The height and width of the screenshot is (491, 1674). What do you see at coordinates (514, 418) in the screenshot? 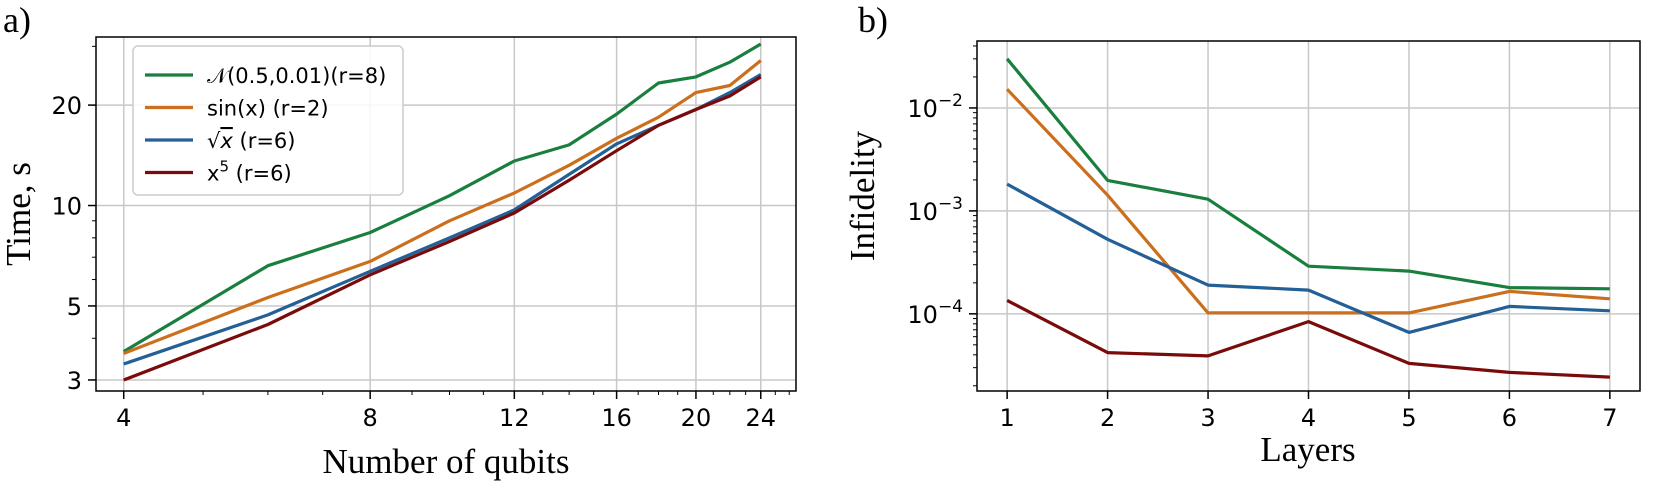
I see `panel-a-x-tick-label: 12` at bounding box center [514, 418].